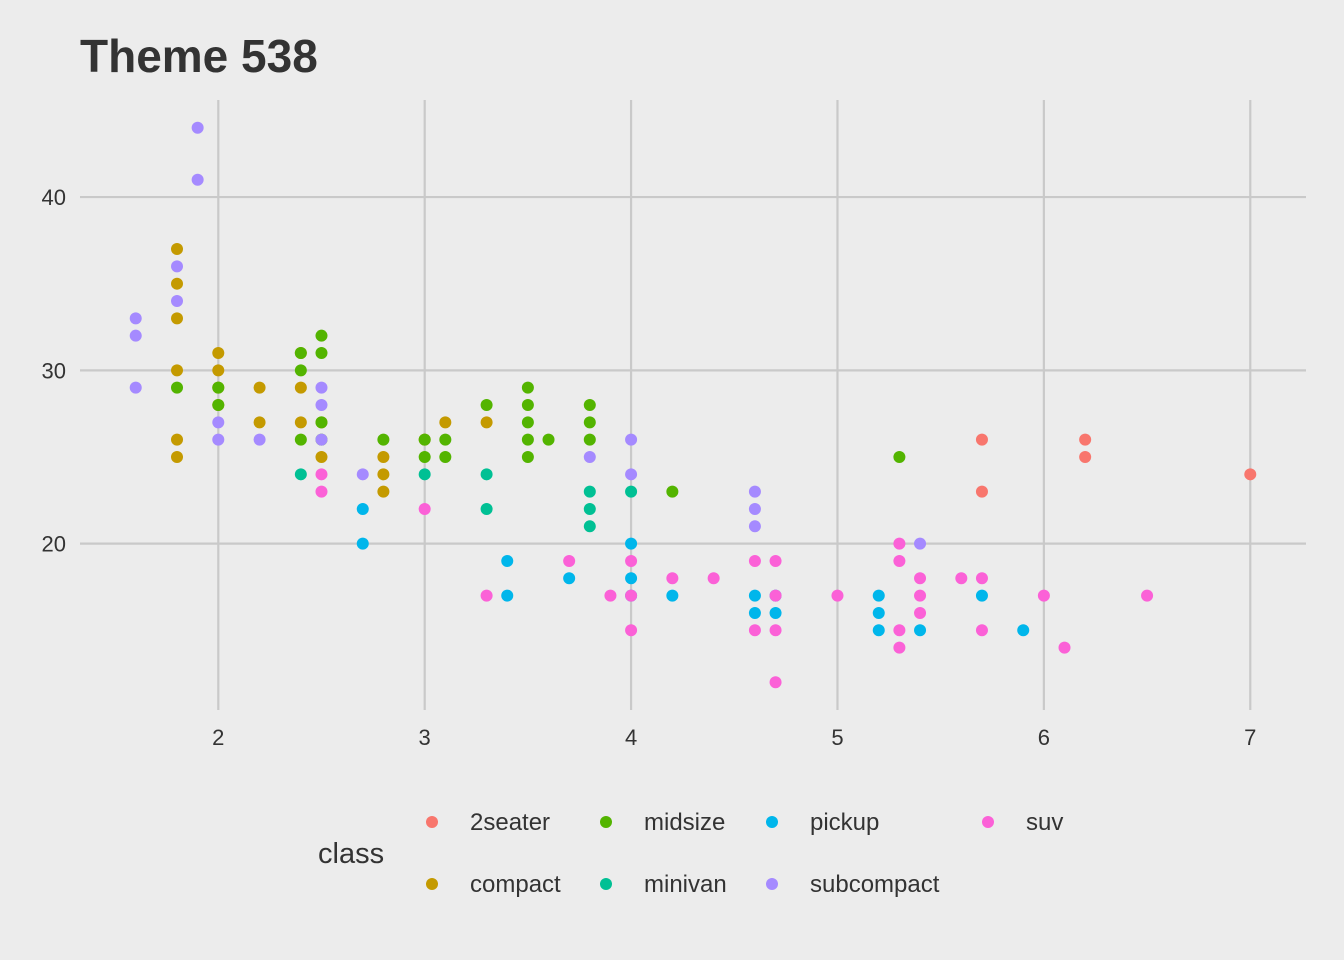 Image resolution: width=1344 pixels, height=960 pixels. Describe the element at coordinates (515, 884) in the screenshot. I see `legend-label-compact: compact` at that location.